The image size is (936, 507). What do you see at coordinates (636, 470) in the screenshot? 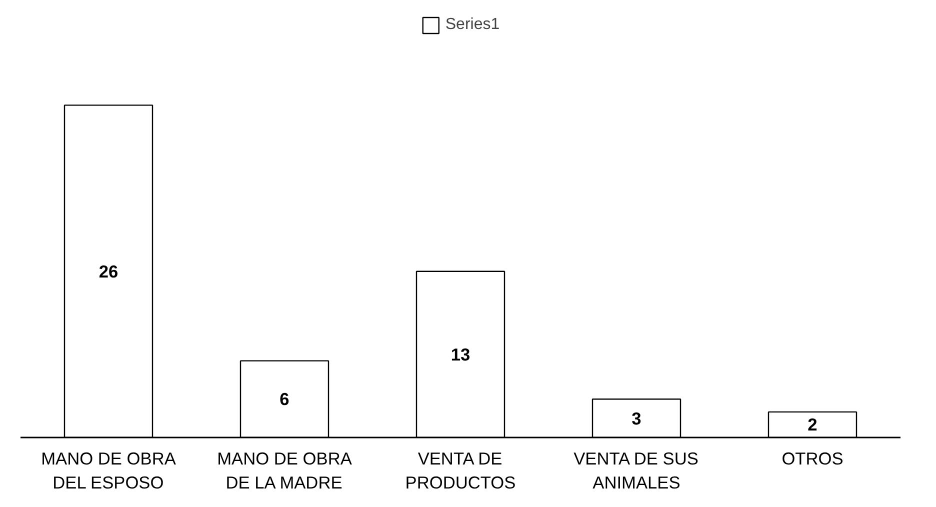
I see `x-tick-label: VENTA DE SUS ANIMALES` at bounding box center [636, 470].